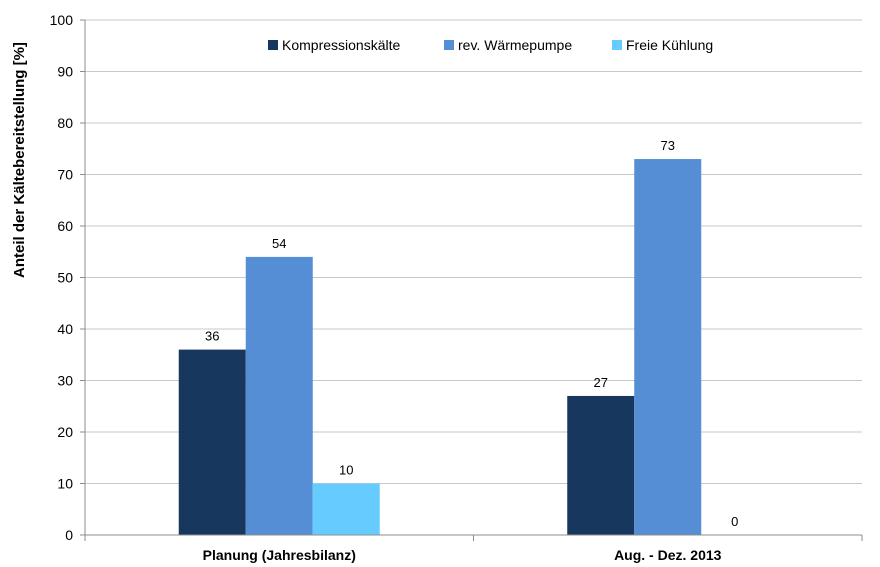 Image resolution: width=880 pixels, height=567 pixels. I want to click on data-label: 36, so click(212, 336).